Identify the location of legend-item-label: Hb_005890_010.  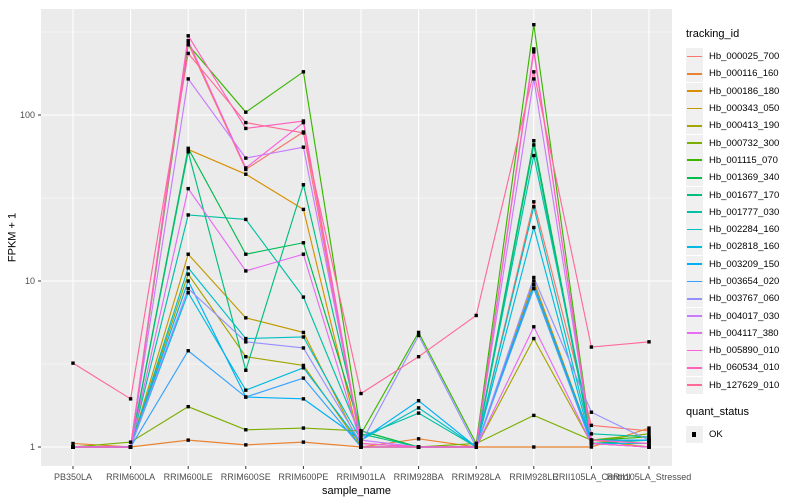
(744, 351).